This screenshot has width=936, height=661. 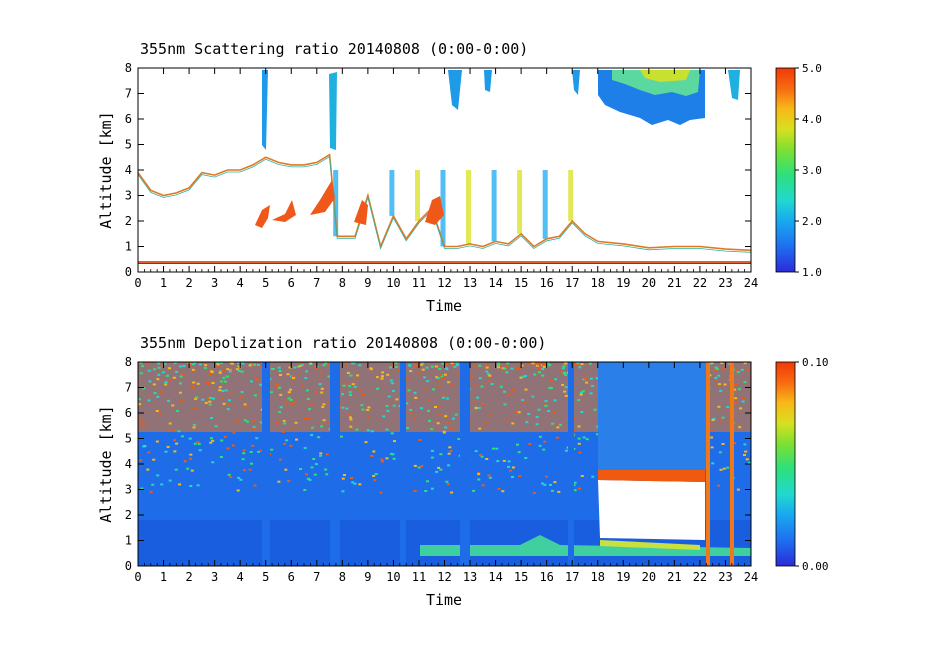 I want to click on low-depol-region, so click(x=652, y=416).